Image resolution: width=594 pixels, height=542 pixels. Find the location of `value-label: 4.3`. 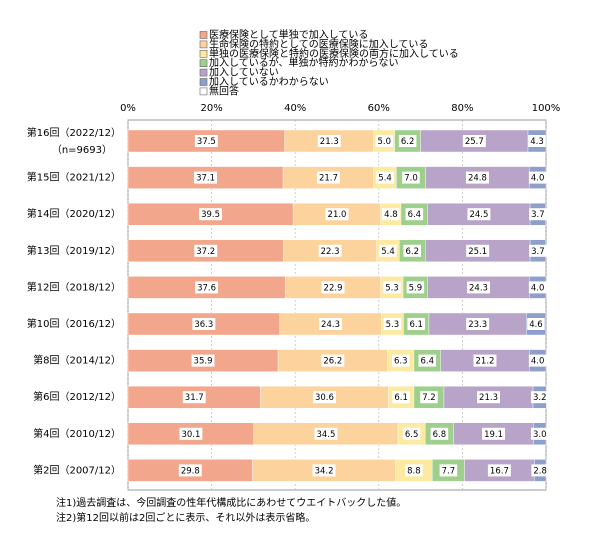

value-label: 4.3 is located at coordinates (537, 142).